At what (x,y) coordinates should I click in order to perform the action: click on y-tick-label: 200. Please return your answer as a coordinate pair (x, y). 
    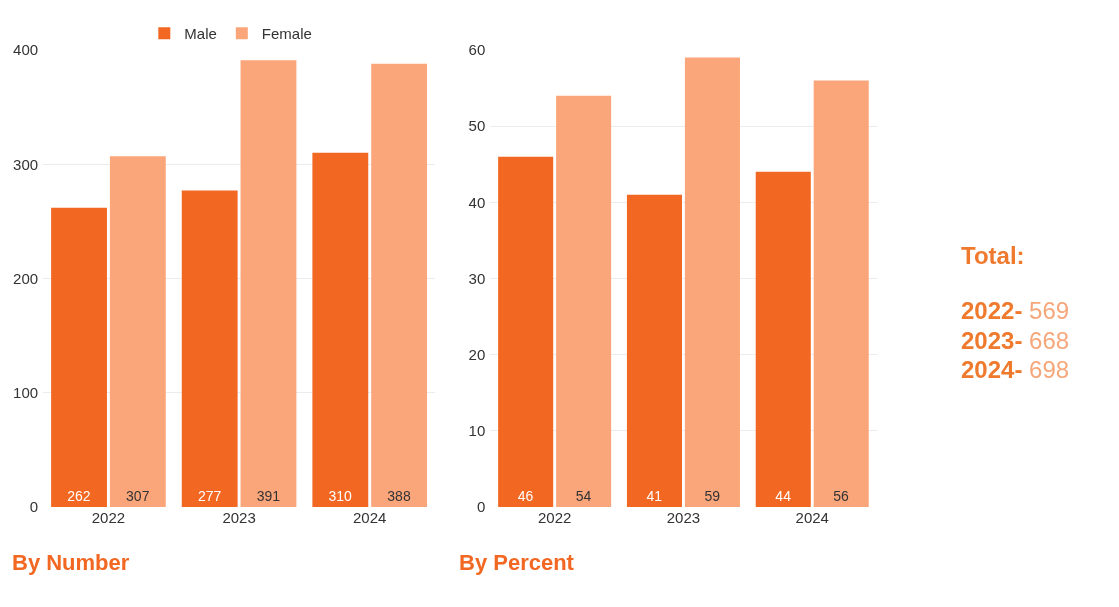
    Looking at the image, I should click on (26, 278).